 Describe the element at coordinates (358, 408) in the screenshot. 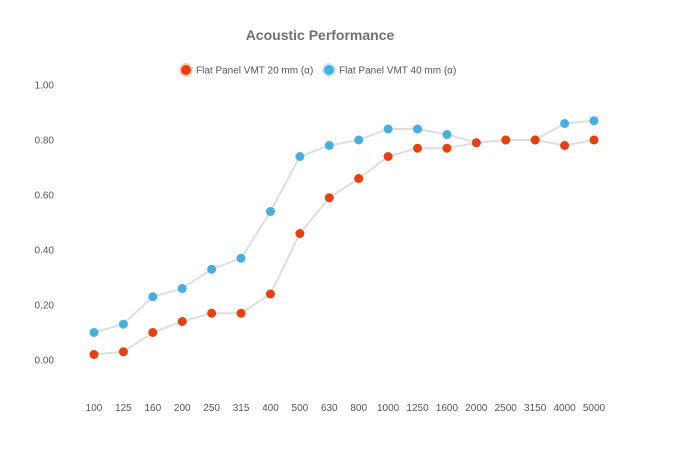

I see `x-tick-label: 800` at that location.